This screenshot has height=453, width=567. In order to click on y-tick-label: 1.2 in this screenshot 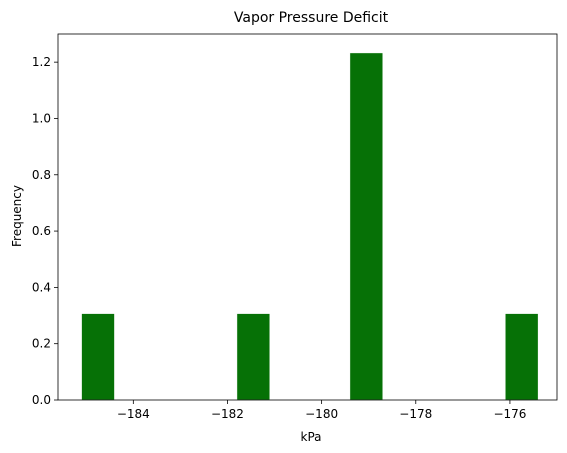, I will do `click(41, 62)`.